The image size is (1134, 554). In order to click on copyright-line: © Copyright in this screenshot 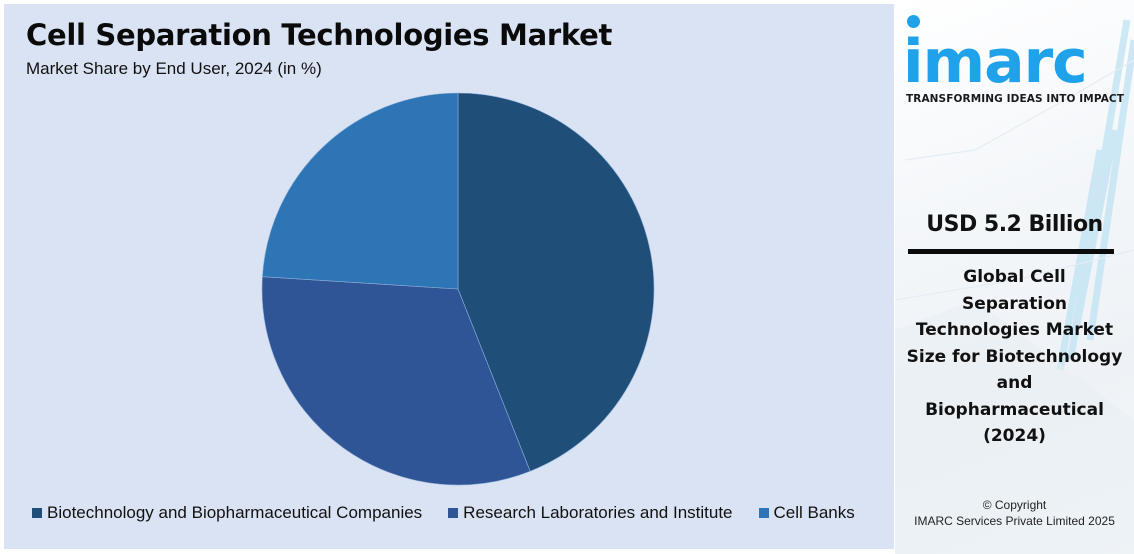, I will do `click(1014, 505)`.